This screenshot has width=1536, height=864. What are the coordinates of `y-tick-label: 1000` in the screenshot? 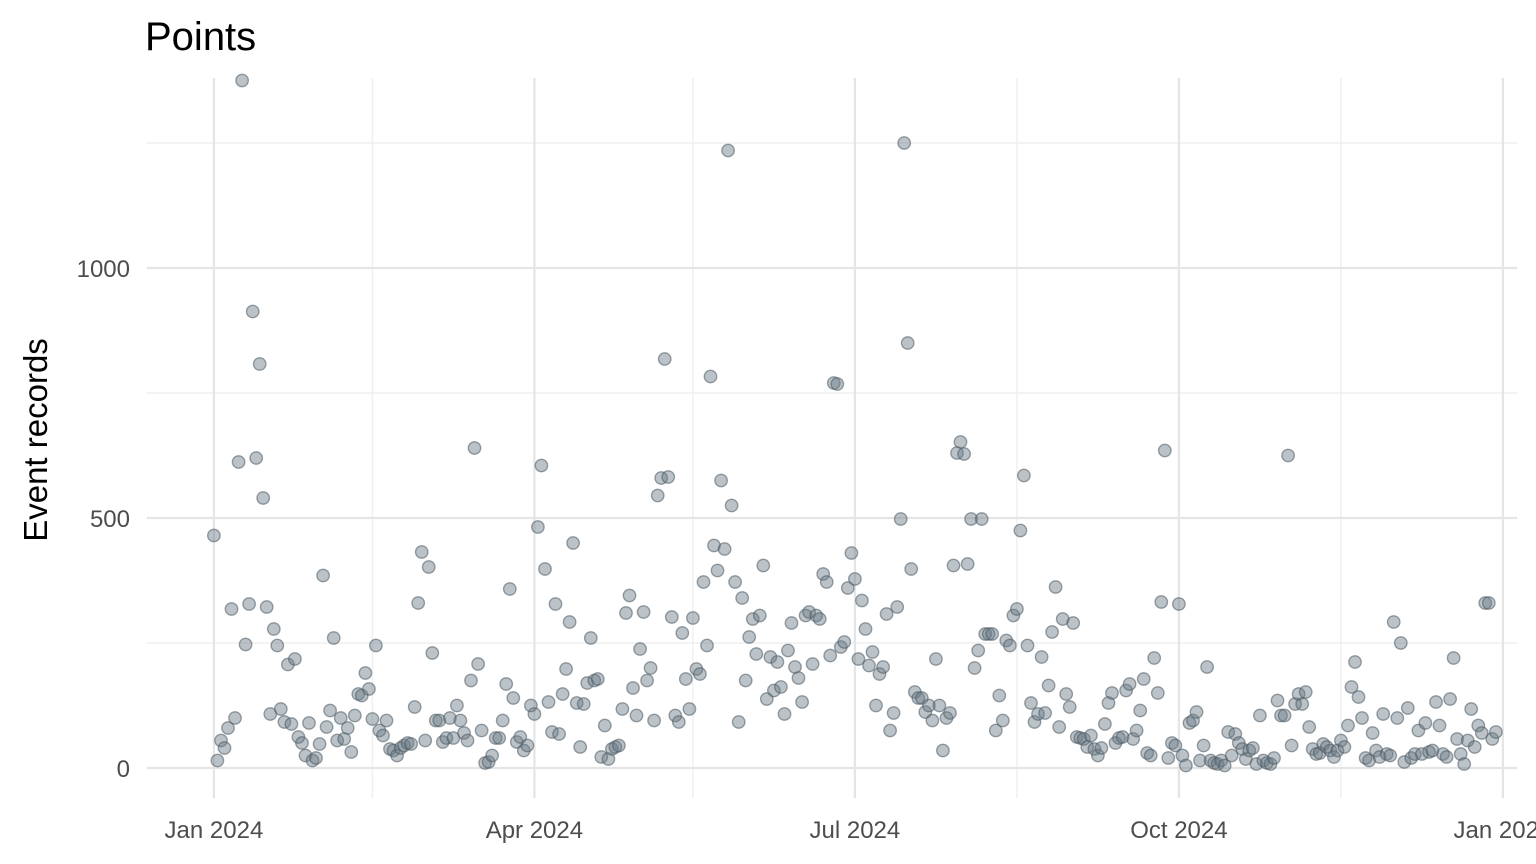 It's located at (103, 269).